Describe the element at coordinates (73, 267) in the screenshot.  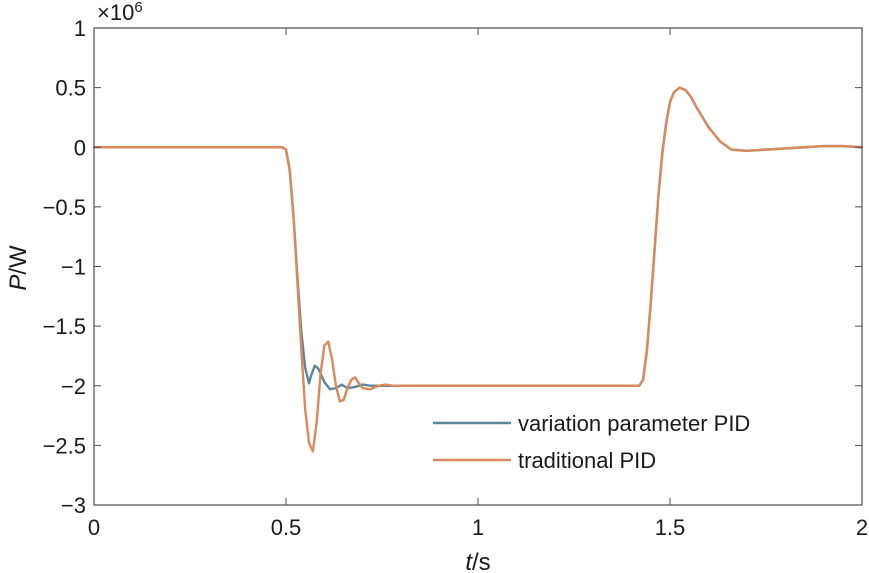
I see `y-tick-label: −1` at that location.